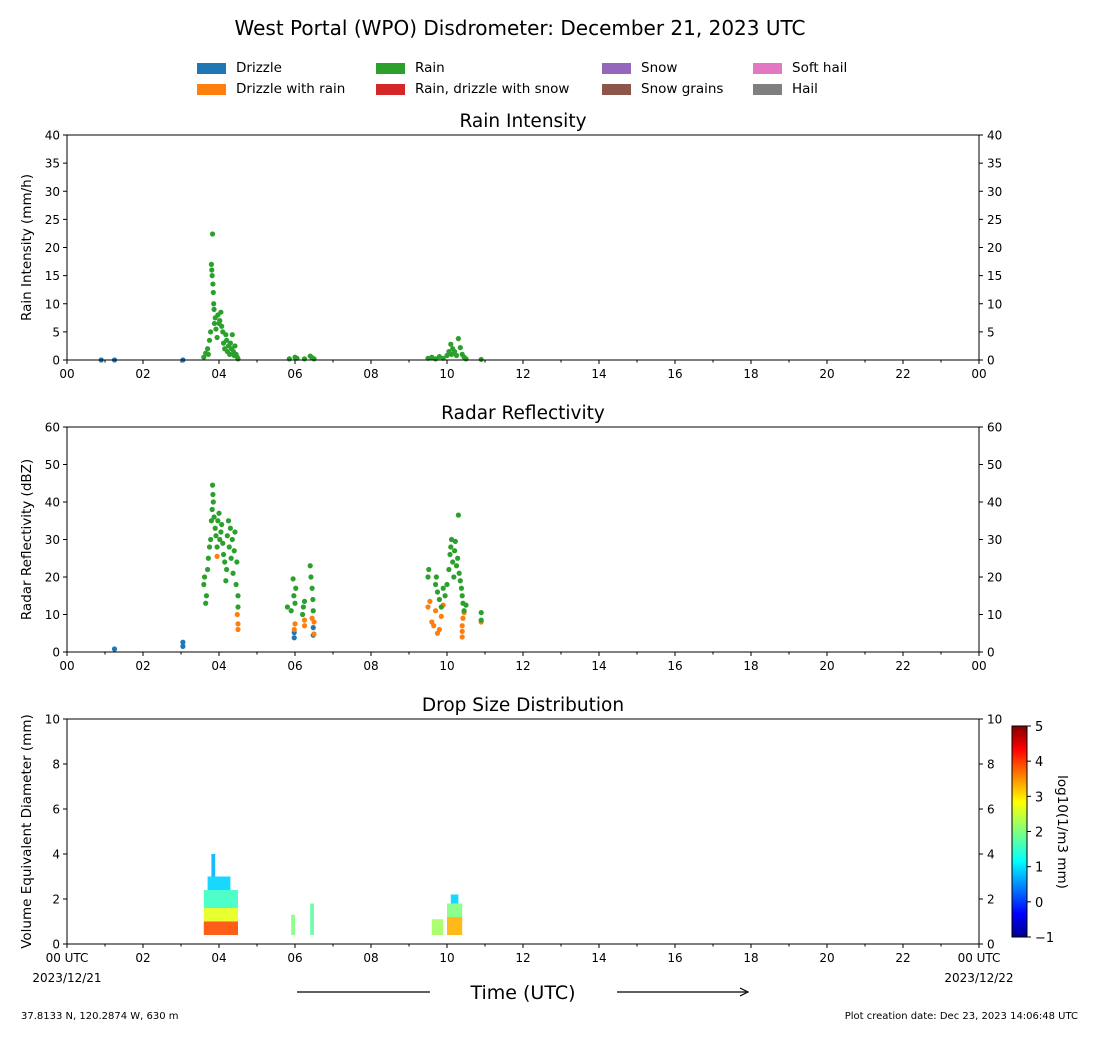  Describe the element at coordinates (991, 810) in the screenshot. I see `y-tick-label-right: 6` at that location.